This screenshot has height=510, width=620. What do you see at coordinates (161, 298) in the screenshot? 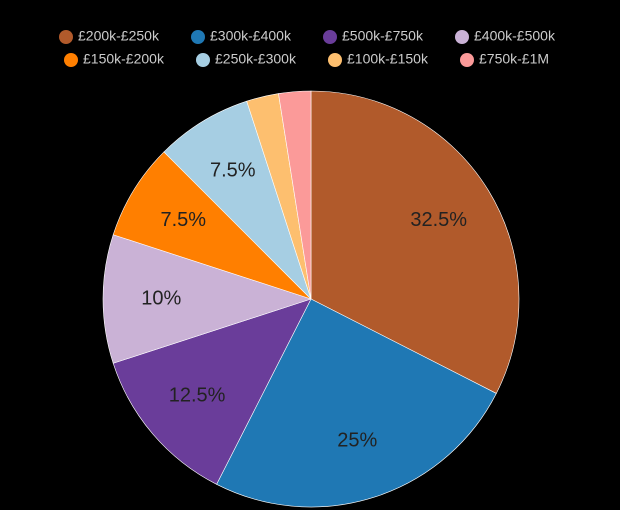
I see `slice-label: 10%` at bounding box center [161, 298].